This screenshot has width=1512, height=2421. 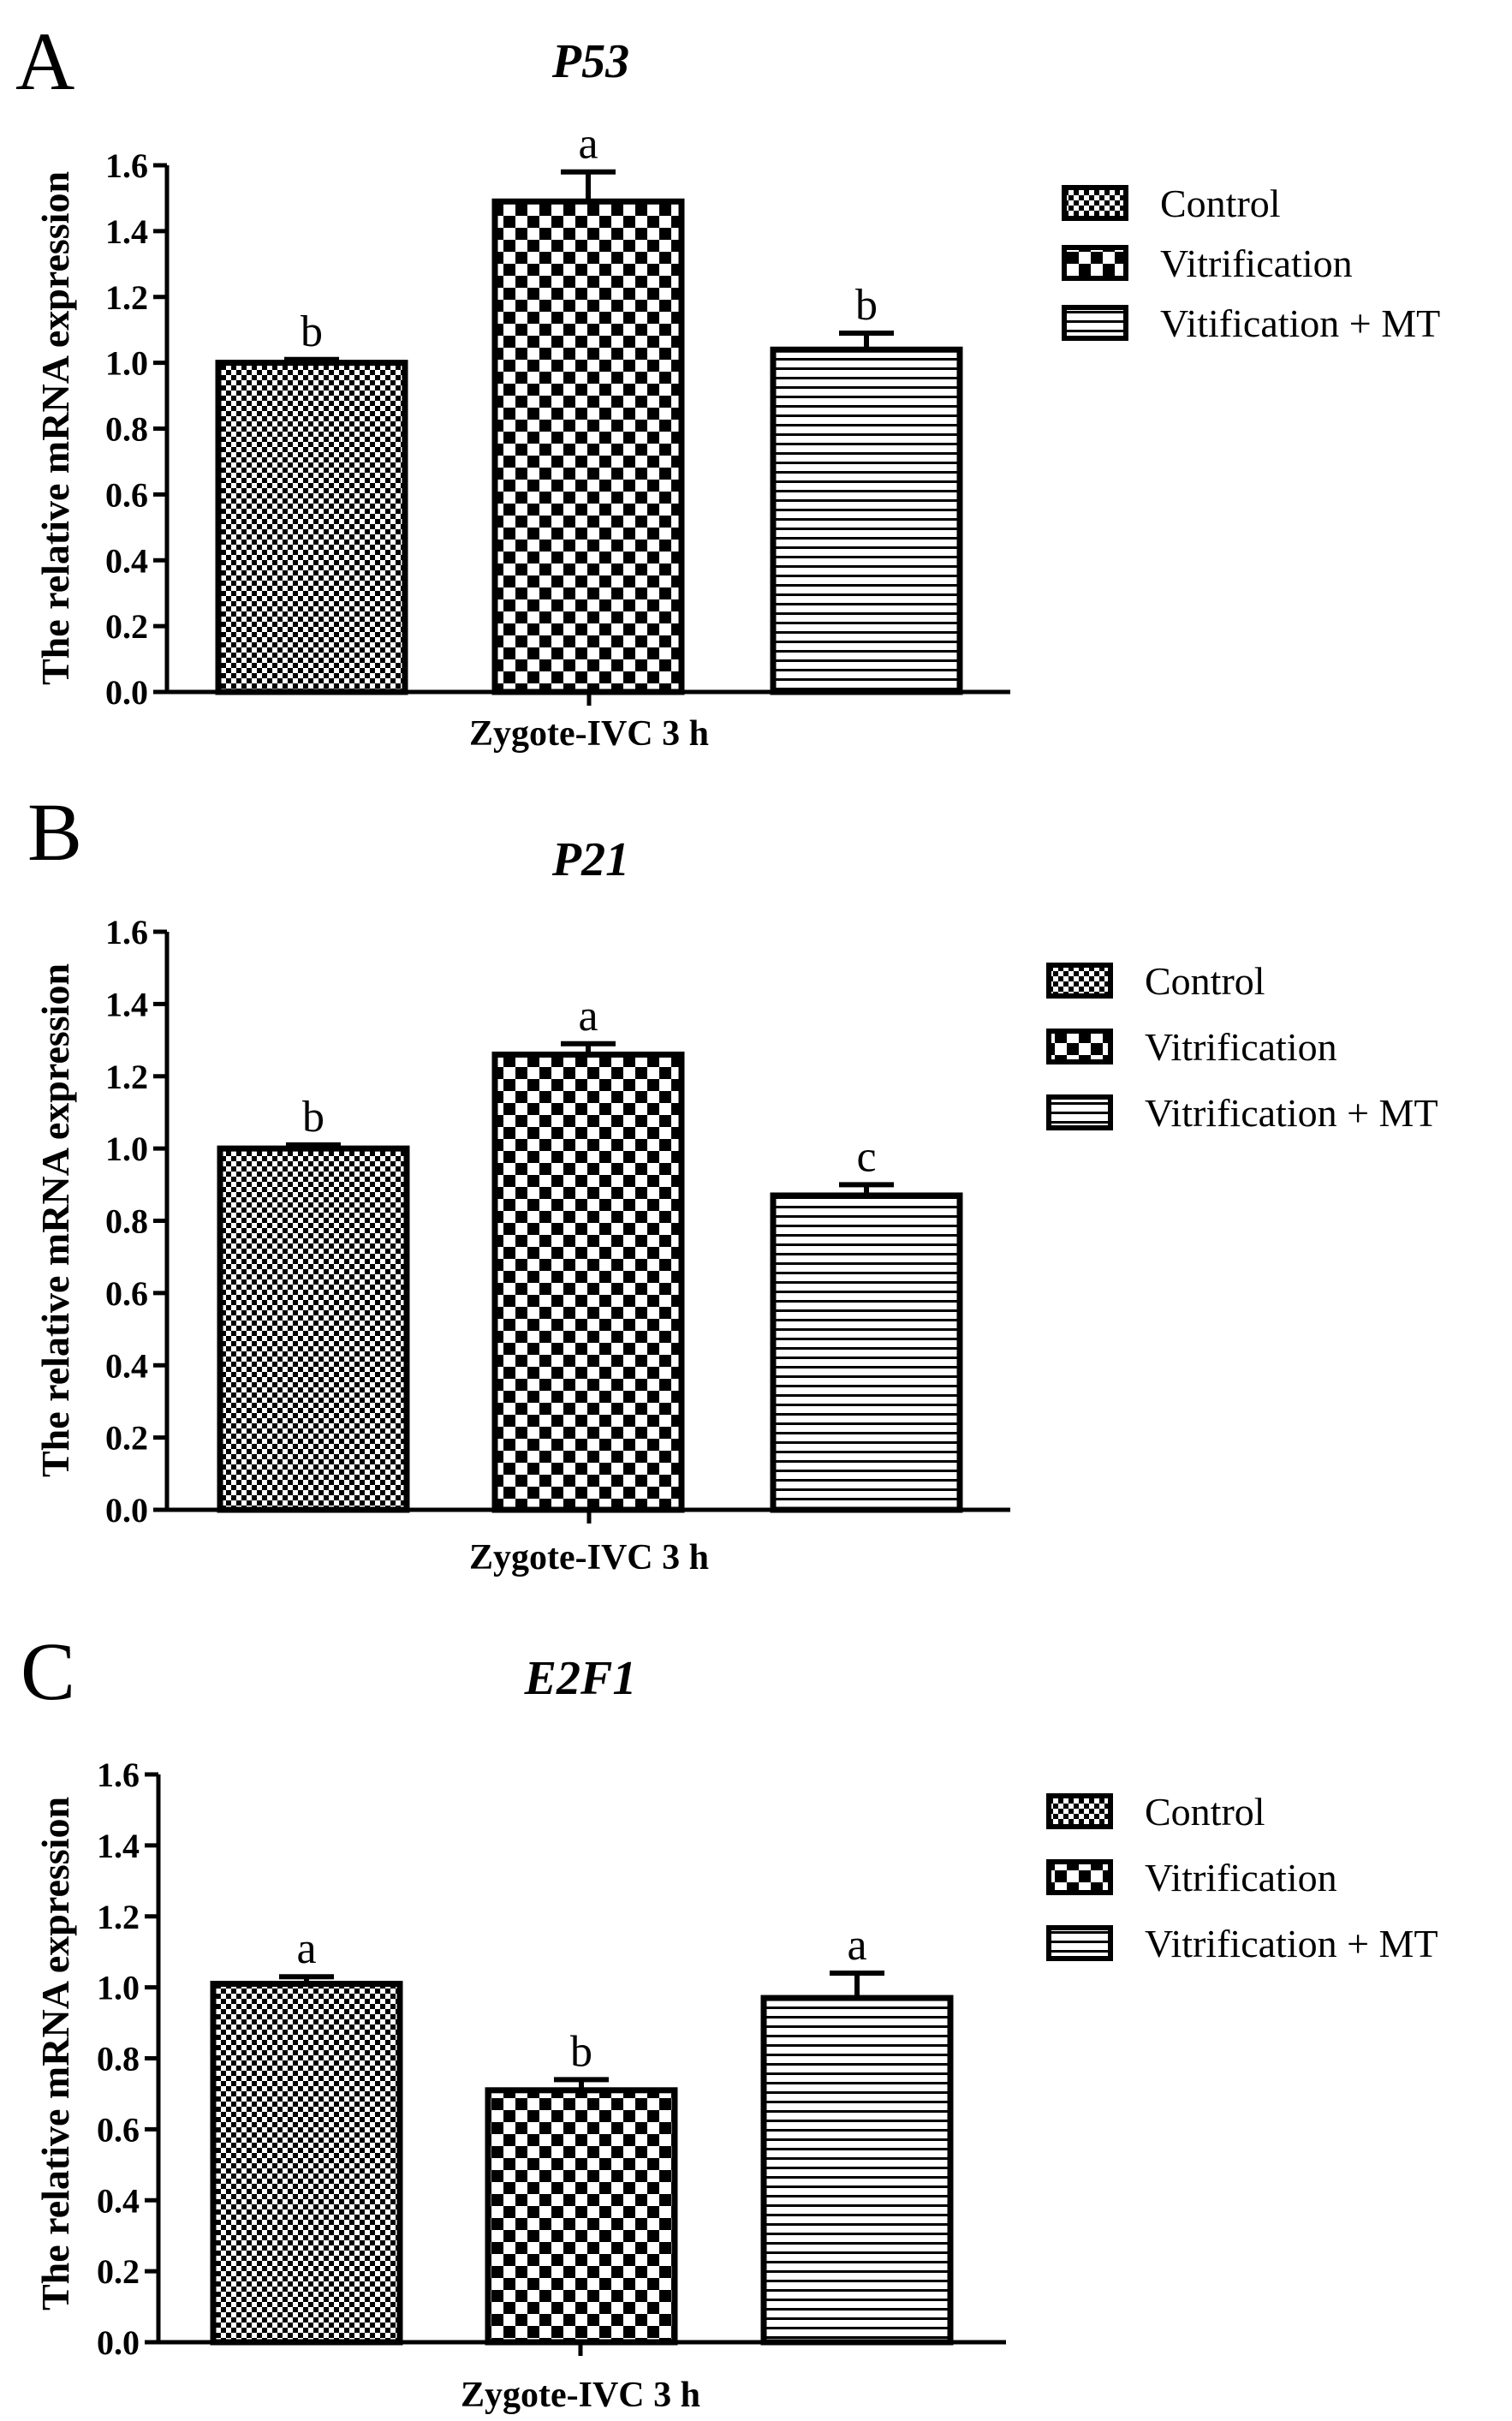 What do you see at coordinates (590, 62) in the screenshot?
I see `chart-title: P53` at bounding box center [590, 62].